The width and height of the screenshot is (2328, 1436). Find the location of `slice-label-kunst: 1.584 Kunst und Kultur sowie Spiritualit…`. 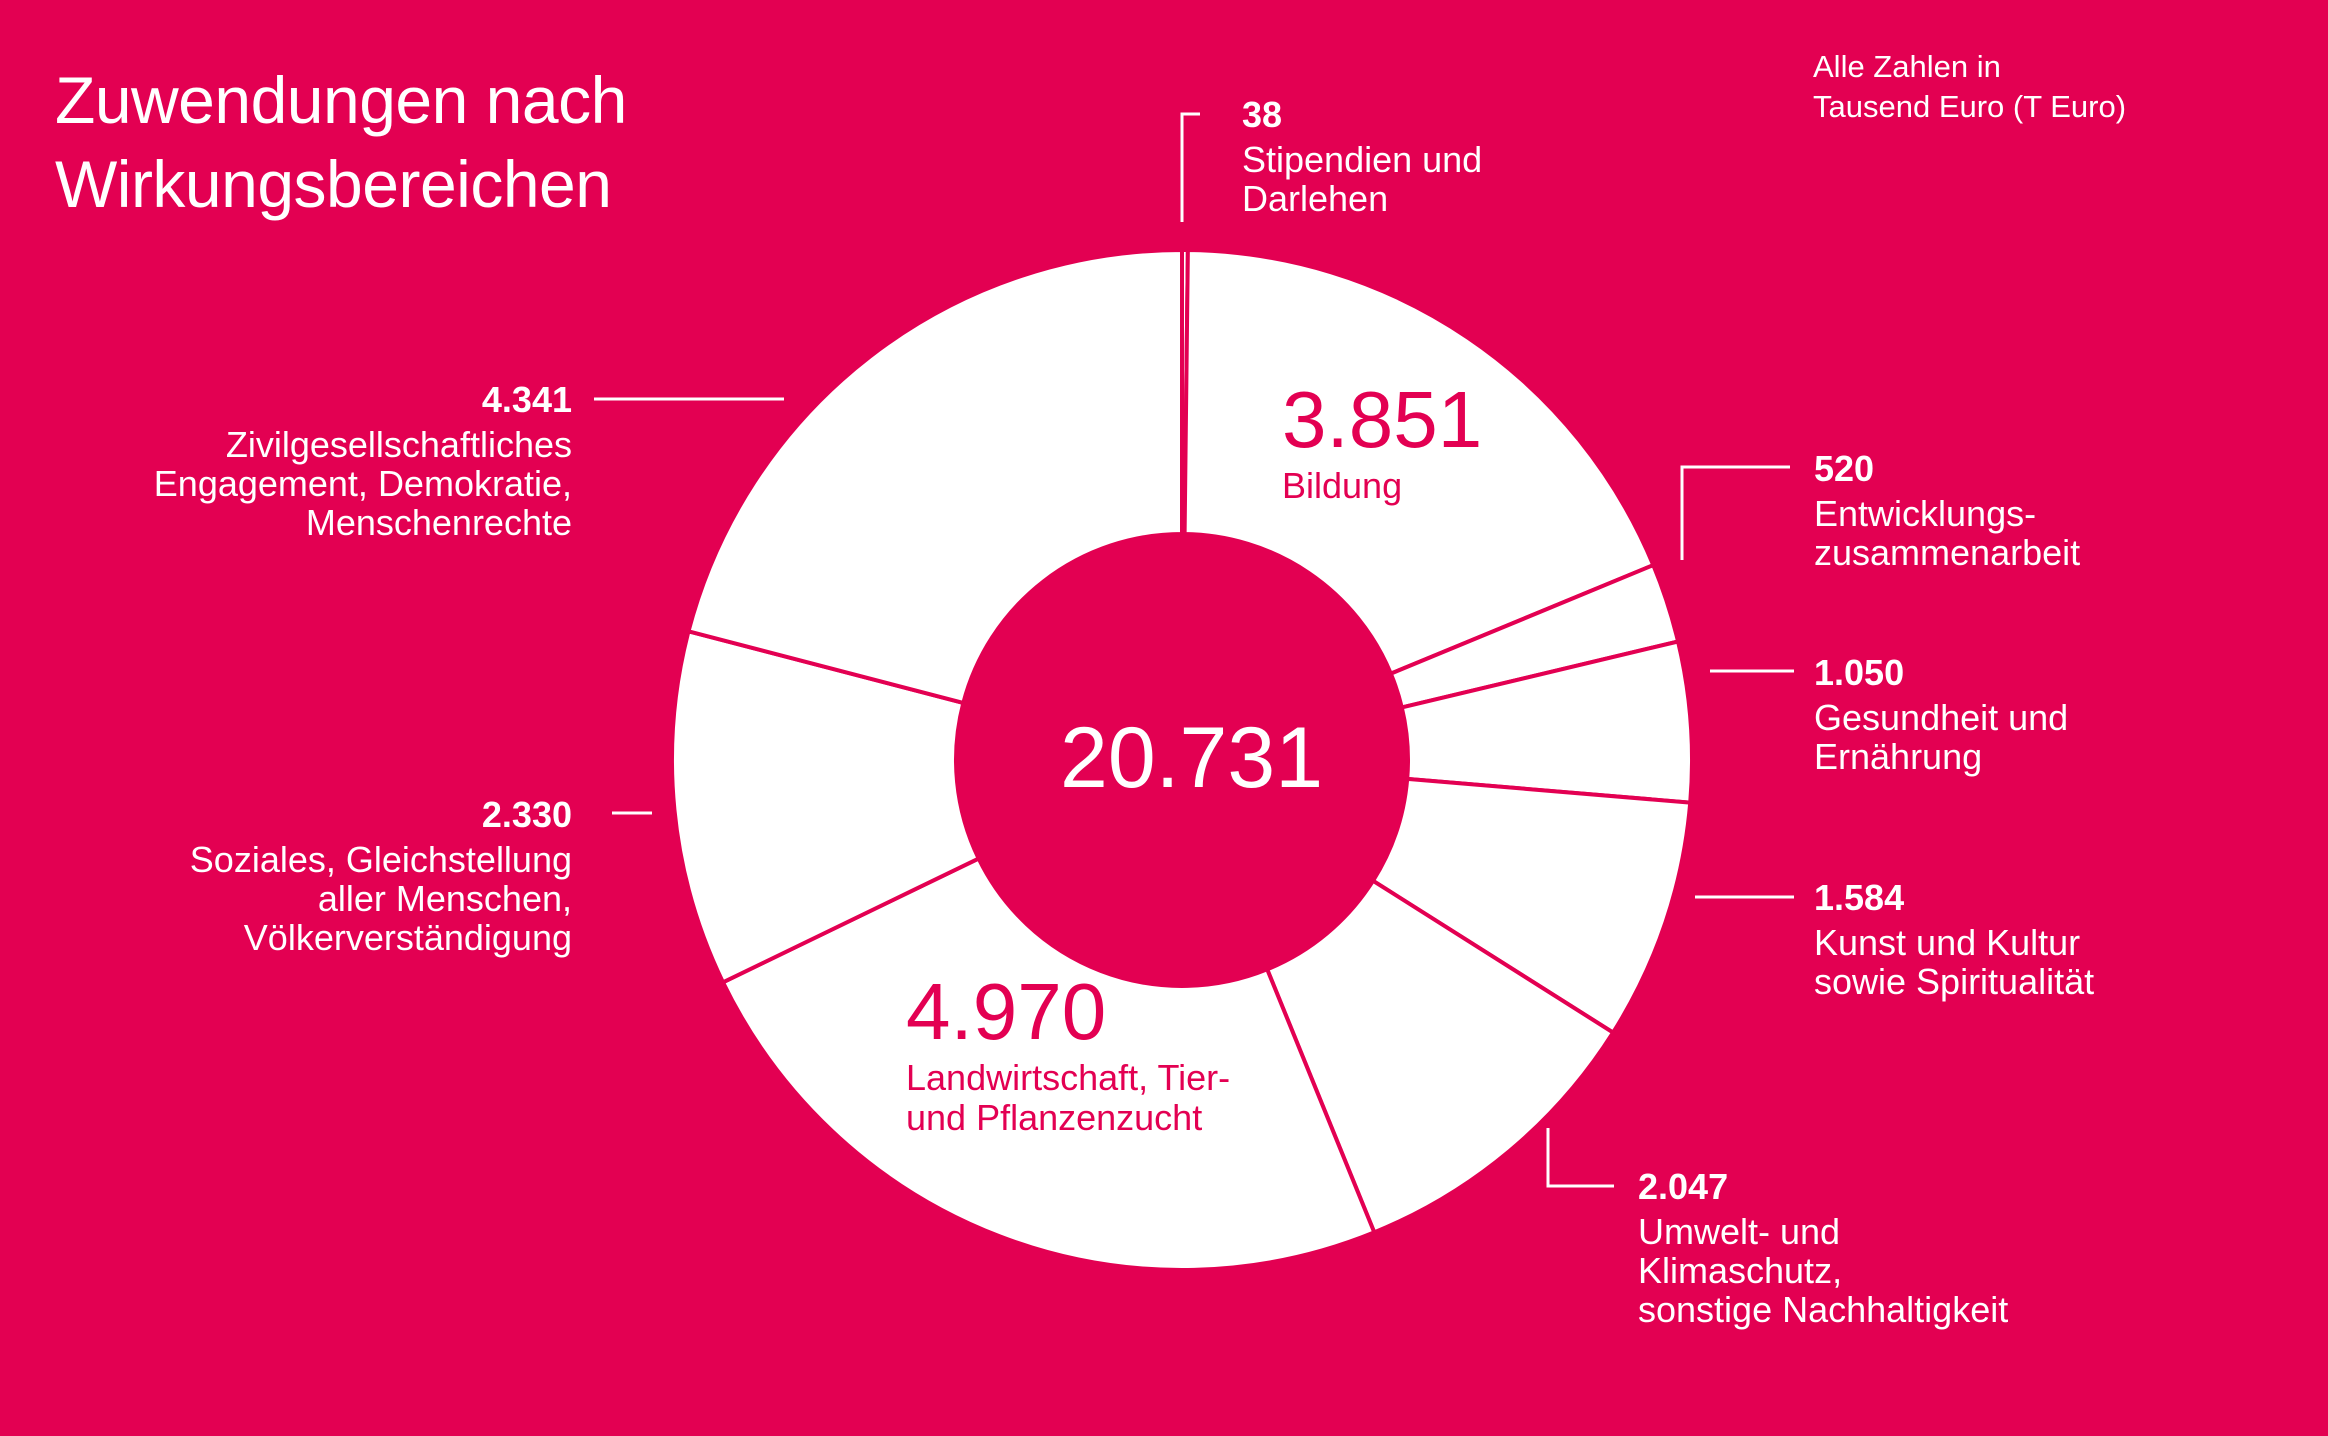

slice-label-kunst: 1.584 Kunst und Kultur sowie Spiritualit… is located at coordinates (1954, 937).